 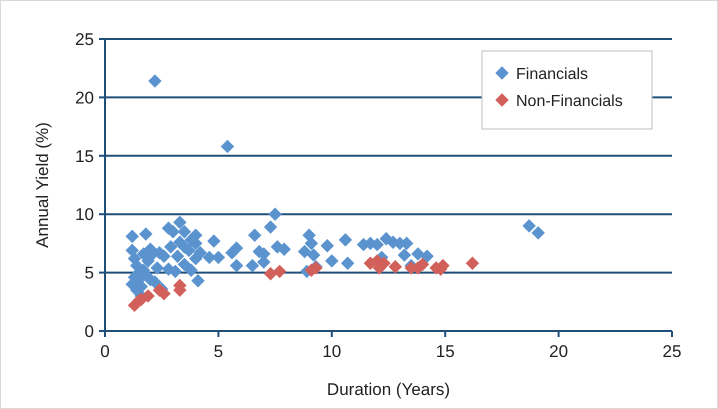 I want to click on x-tick-label: 5, so click(x=219, y=351).